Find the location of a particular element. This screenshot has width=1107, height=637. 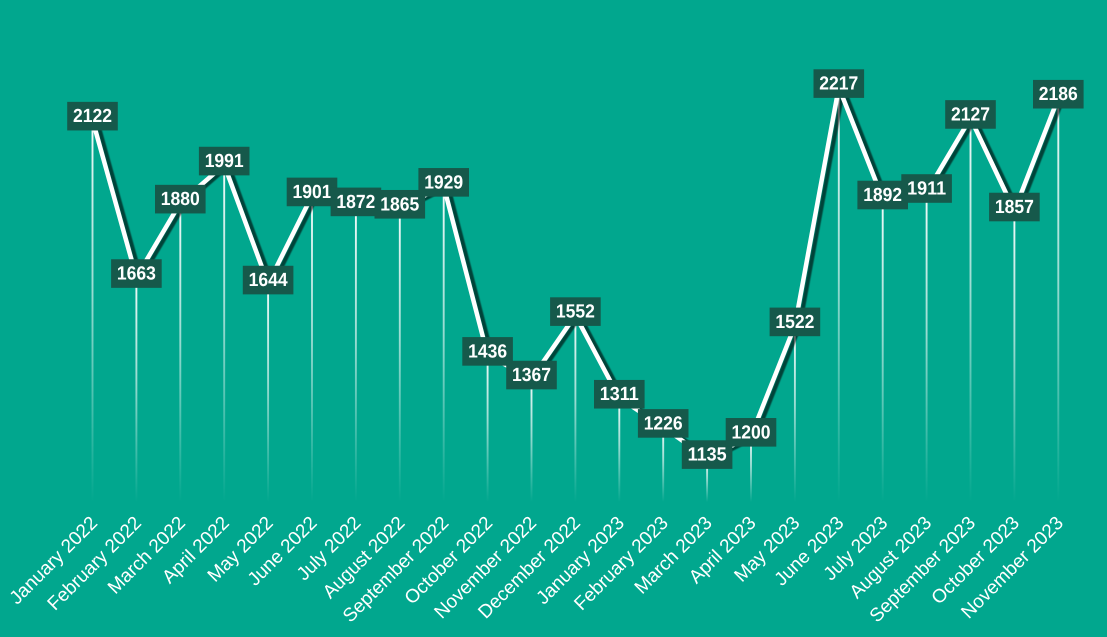

data-label-value: 1991 is located at coordinates (224, 161).